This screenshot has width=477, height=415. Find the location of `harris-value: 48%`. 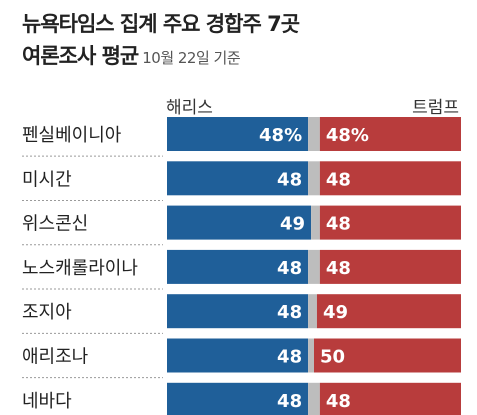

harris-value: 48% is located at coordinates (280, 135).